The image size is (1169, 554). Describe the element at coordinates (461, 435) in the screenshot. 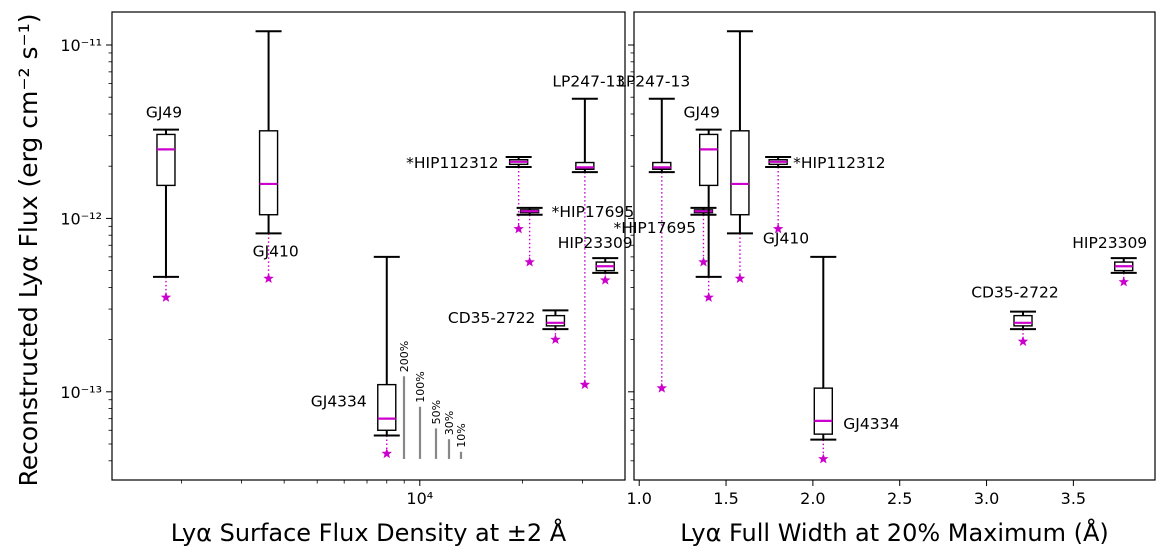

I see `scale-bar-label: 10%` at that location.